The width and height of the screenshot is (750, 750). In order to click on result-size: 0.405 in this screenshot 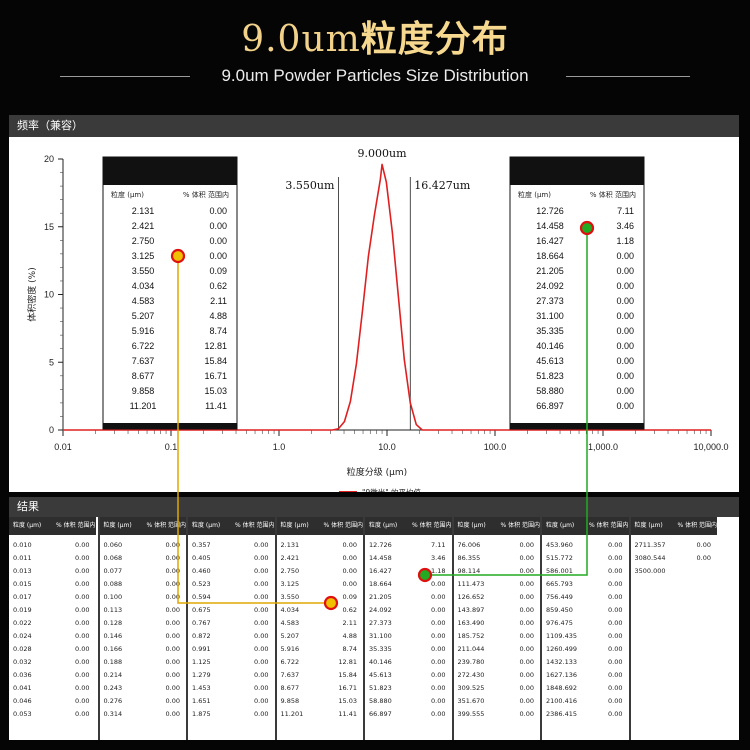, I will do `click(201, 558)`.